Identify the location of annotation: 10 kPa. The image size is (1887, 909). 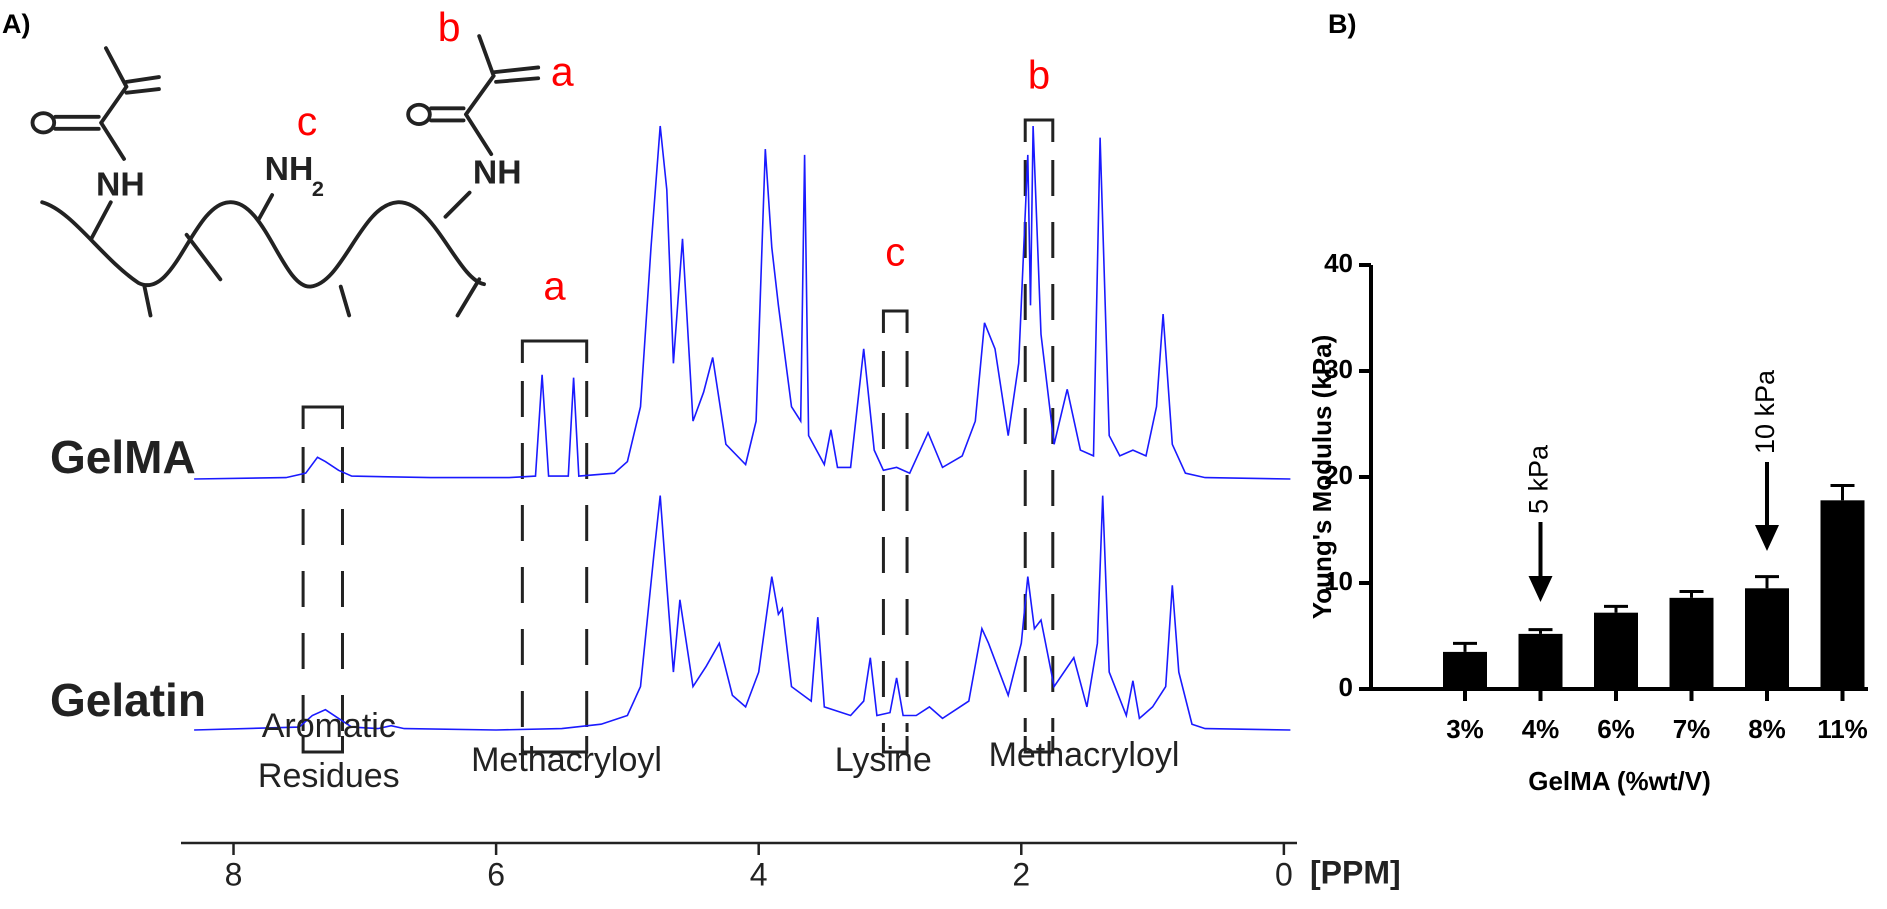
(1765, 411).